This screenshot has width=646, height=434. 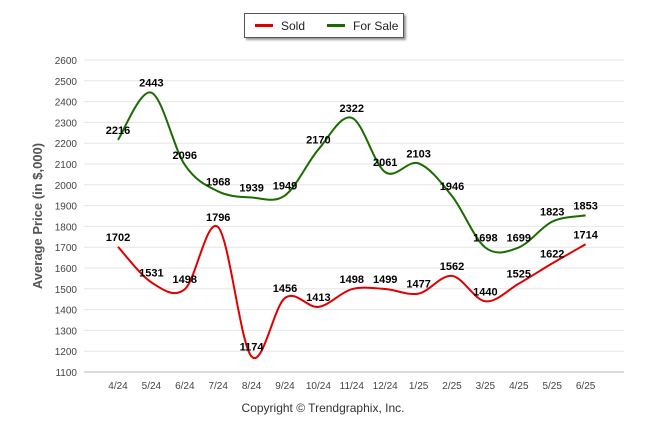 I want to click on x-tick-label: 4/24, so click(x=118, y=386).